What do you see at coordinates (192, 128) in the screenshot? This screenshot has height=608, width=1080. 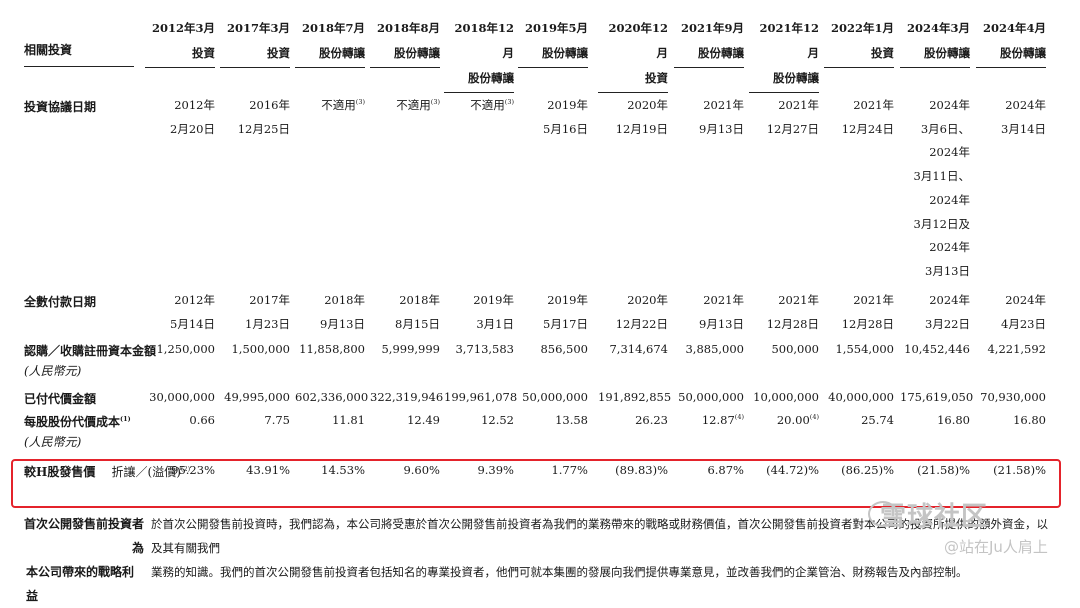 I see `cell-line: 2月20日` at bounding box center [192, 128].